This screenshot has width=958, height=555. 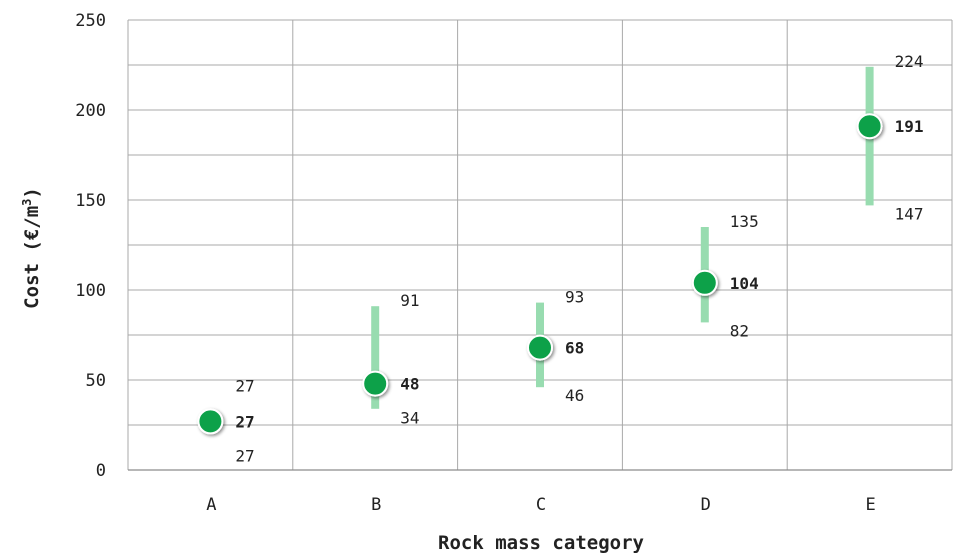 What do you see at coordinates (706, 505) in the screenshot?
I see `x-tick-label: D` at bounding box center [706, 505].